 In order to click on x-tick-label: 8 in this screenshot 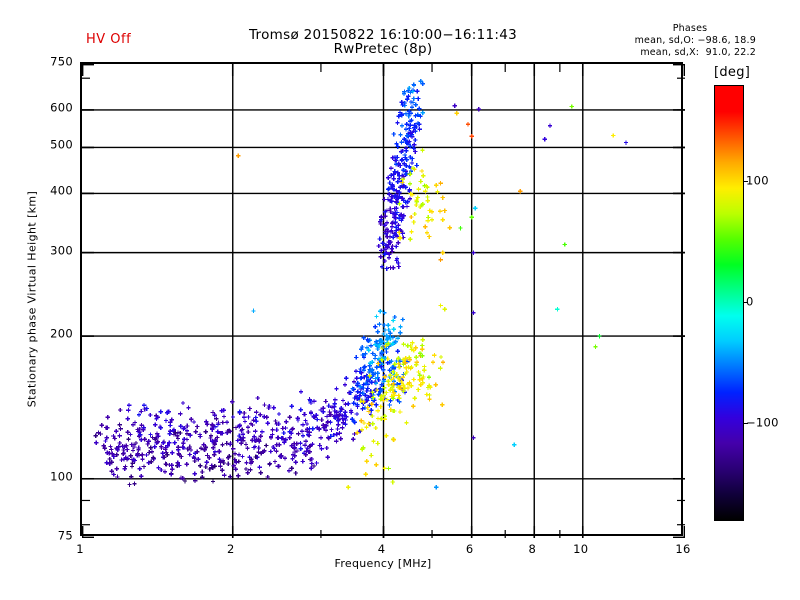, I will do `click(532, 549)`.